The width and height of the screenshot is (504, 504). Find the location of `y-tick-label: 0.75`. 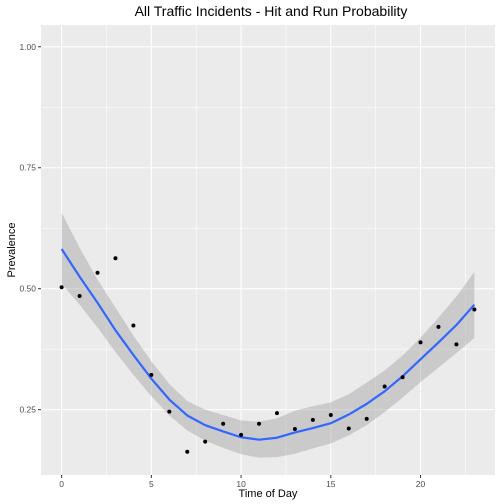

y-tick-label: 0.75 is located at coordinates (27, 168).